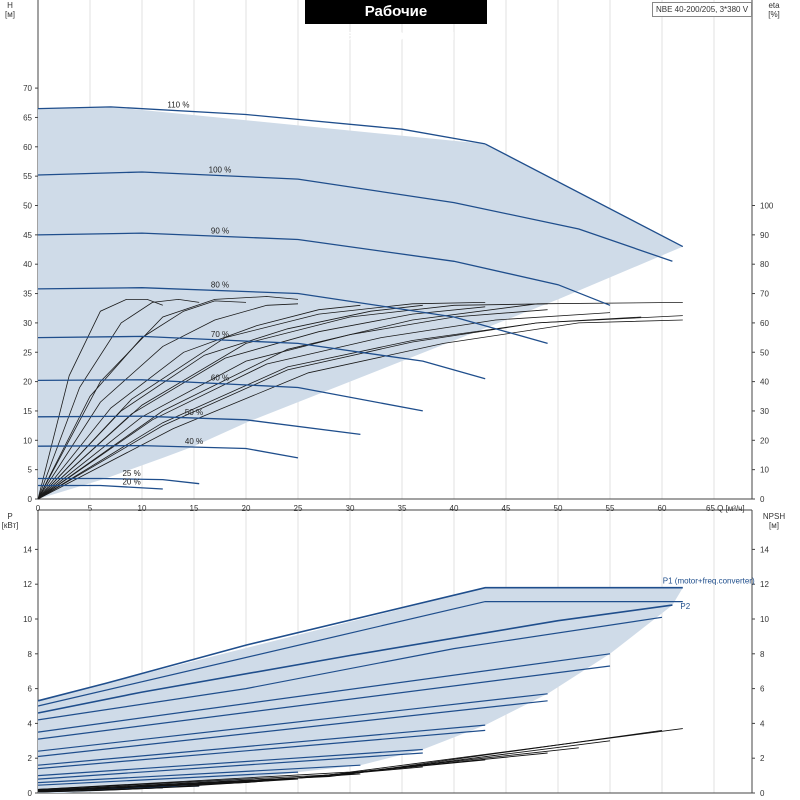  I want to click on power-series-label: P1 (motor+freq.converter), so click(709, 581).